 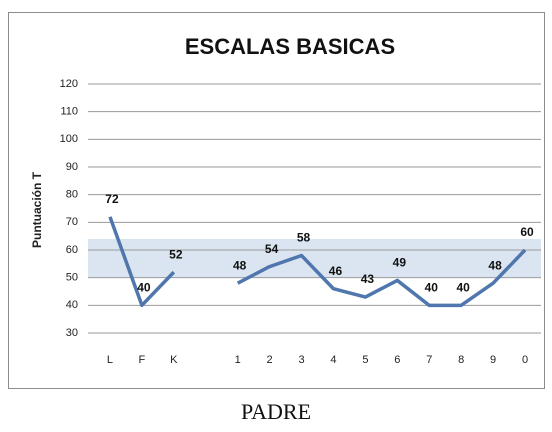 What do you see at coordinates (69, 139) in the screenshot?
I see `y-tick-label: 100` at bounding box center [69, 139].